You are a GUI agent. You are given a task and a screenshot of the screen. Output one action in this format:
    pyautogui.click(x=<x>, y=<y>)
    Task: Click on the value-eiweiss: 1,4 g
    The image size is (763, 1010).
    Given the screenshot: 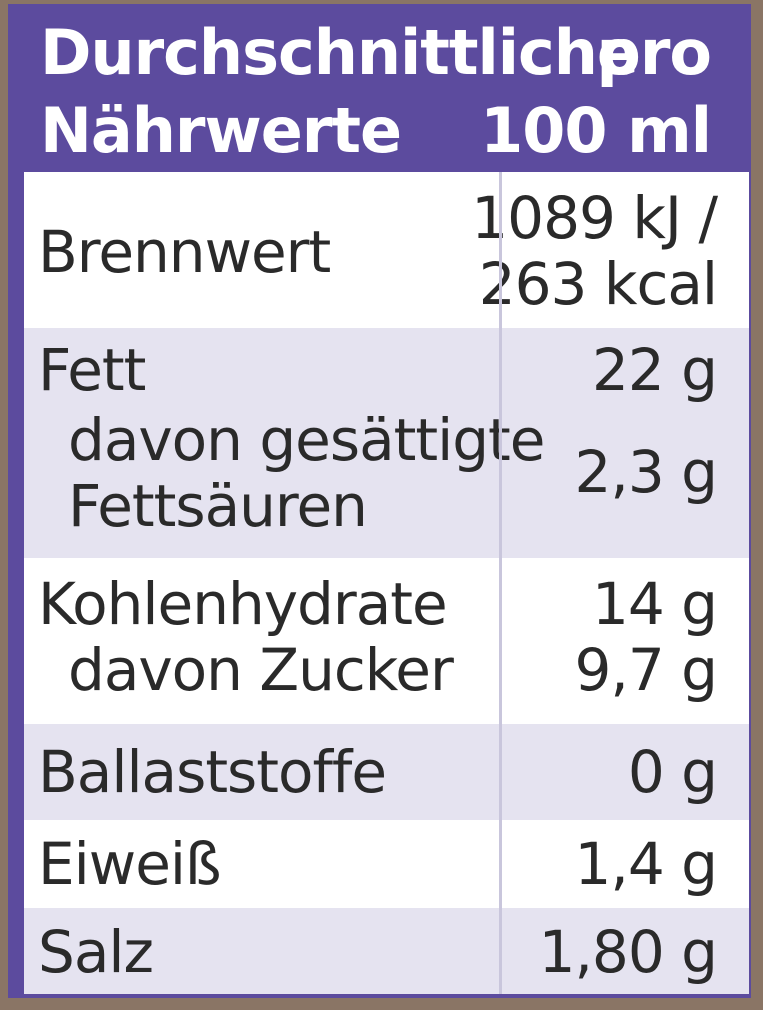 What is the action you would take?
    pyautogui.click(x=646, y=864)
    